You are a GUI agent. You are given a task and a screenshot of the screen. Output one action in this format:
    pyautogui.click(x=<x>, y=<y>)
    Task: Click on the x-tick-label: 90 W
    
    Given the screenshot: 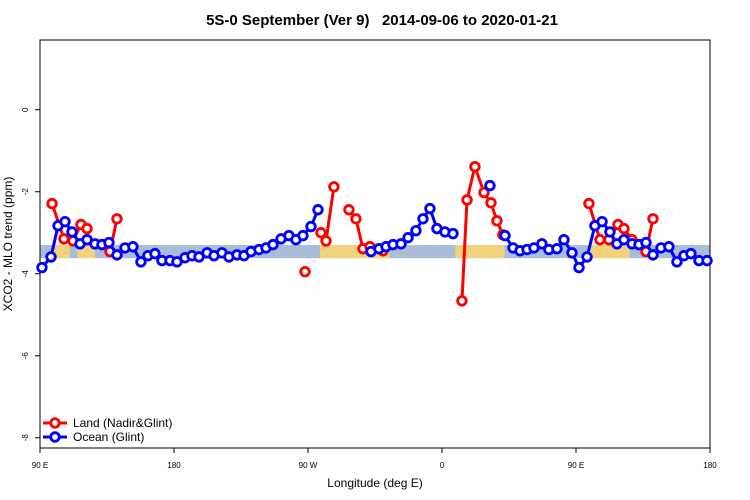 What is the action you would take?
    pyautogui.click(x=308, y=465)
    